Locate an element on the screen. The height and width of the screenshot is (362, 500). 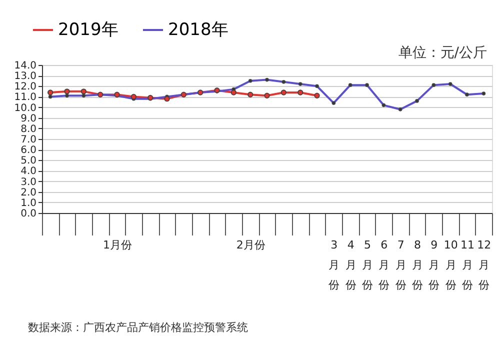
source-note: 数据来源：广西农产品产销价格监控预警系统 is located at coordinates (138, 327).